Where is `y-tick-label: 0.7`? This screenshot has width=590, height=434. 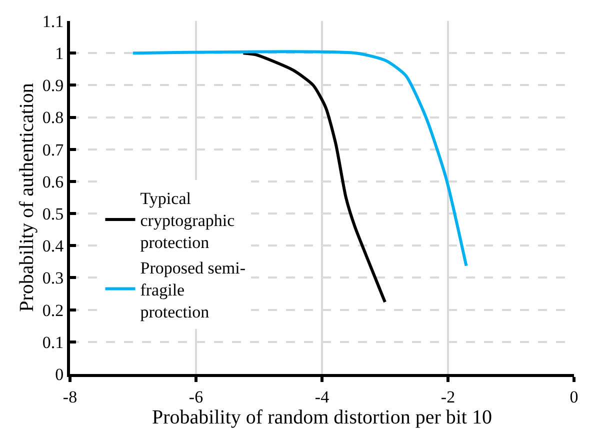
y-tick-label: 0.7 is located at coordinates (53, 150).